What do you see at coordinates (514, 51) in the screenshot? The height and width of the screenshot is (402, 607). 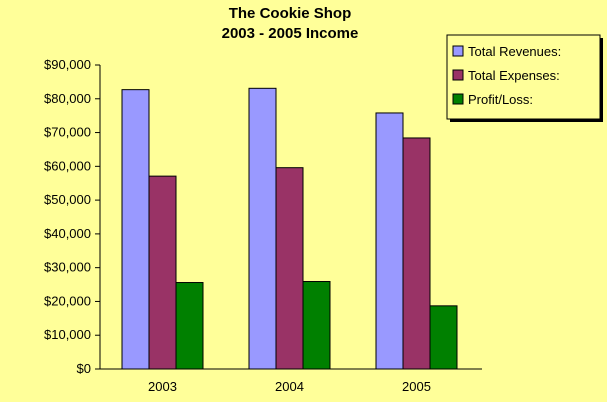 I see `legend-label: Total Revenues:` at bounding box center [514, 51].